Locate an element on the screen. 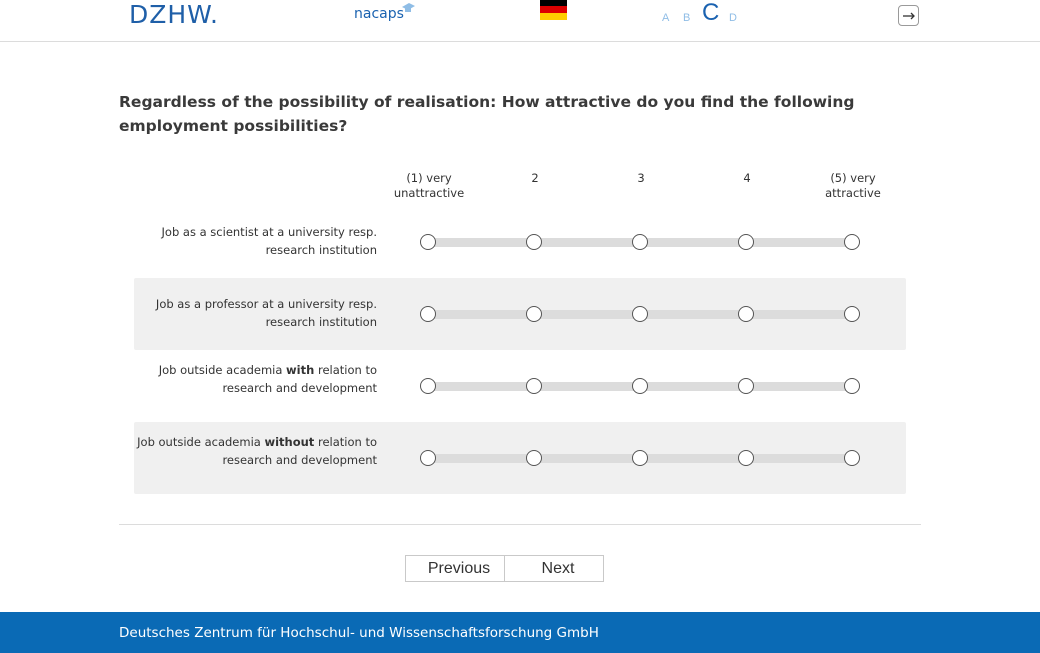 This screenshot has width=1040, height=653. scale-label-2: 2 is located at coordinates (535, 178).